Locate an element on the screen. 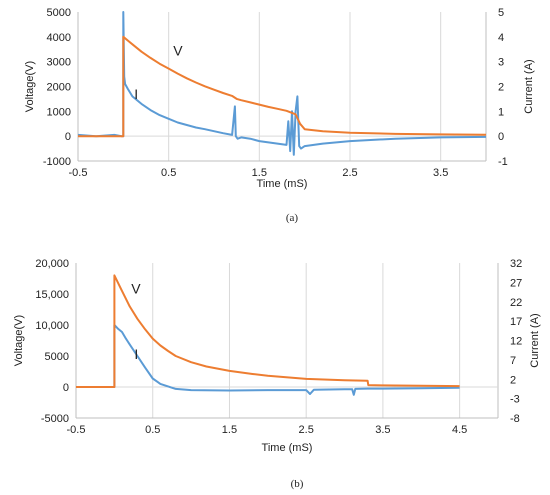  x-tick-label: 4.5 is located at coordinates (459, 430).